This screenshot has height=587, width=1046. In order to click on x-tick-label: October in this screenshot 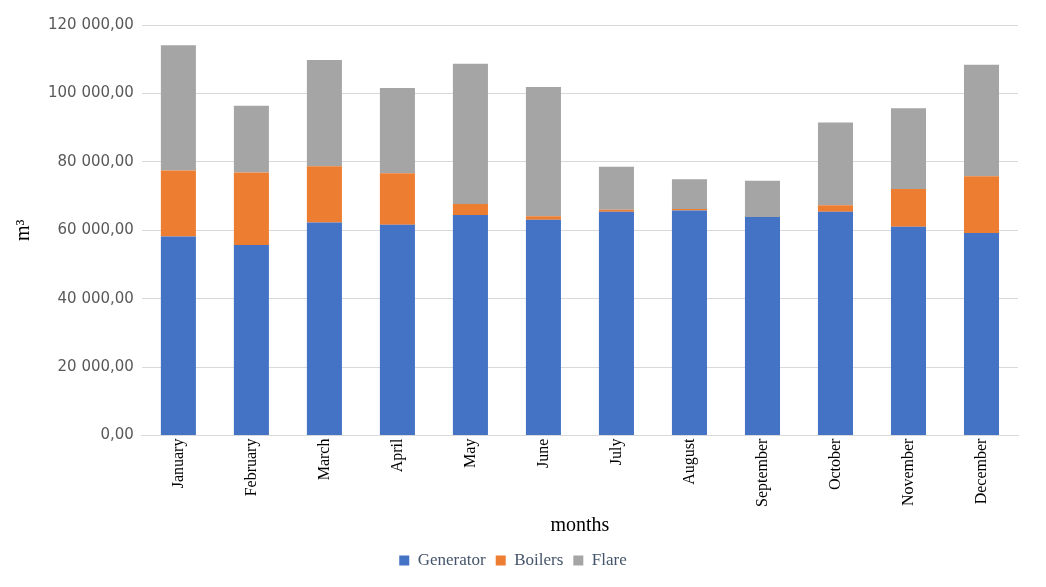, I will do `click(834, 464)`.